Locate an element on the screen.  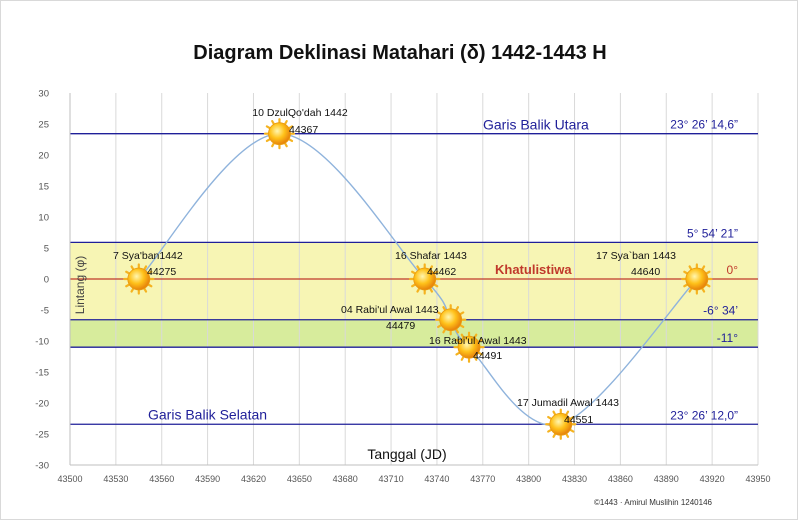
x-tick-label-43950: 43950 is located at coordinates (757, 479).